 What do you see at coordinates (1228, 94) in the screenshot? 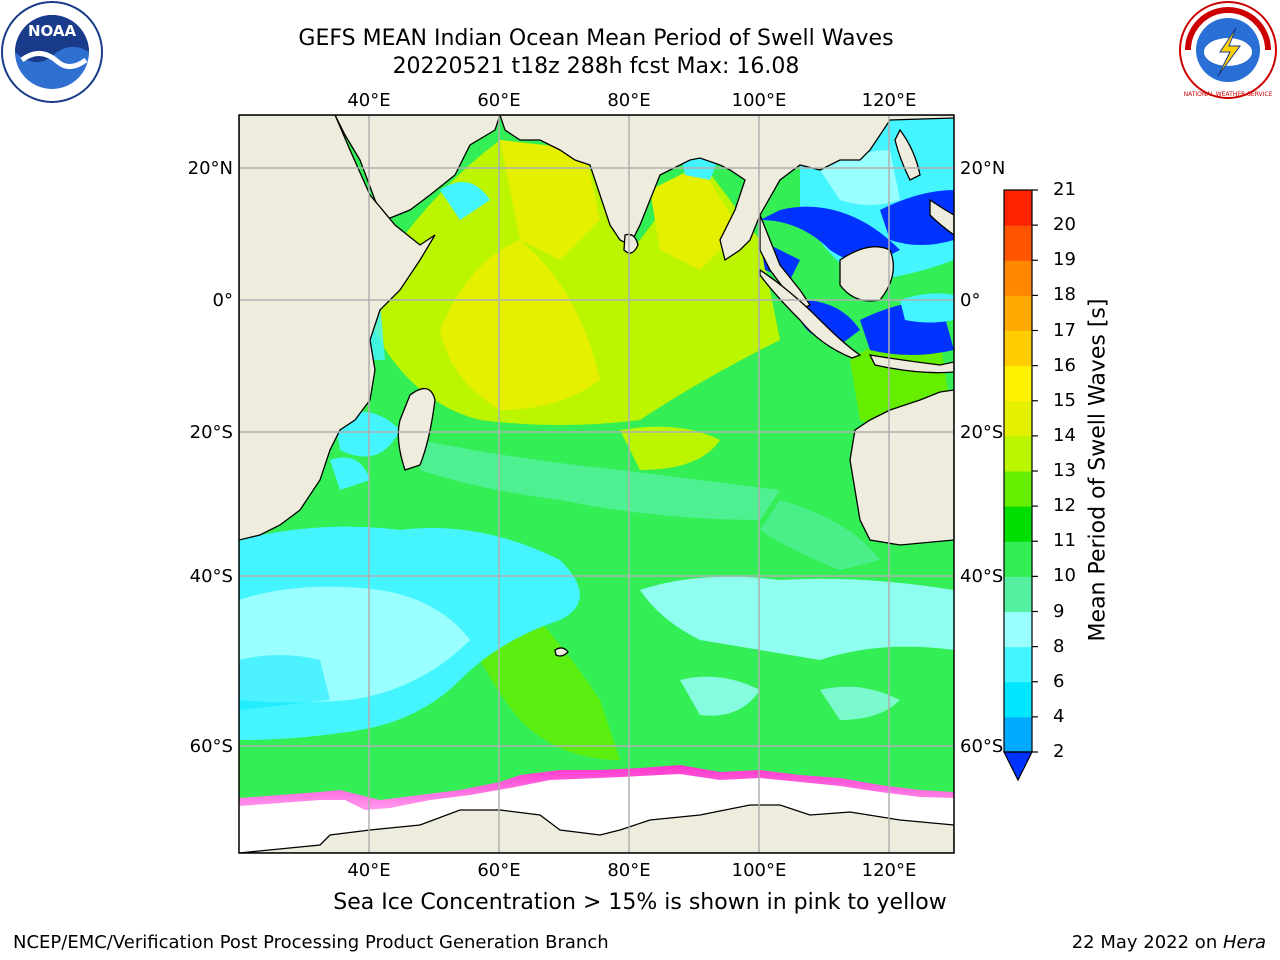
I see `nws-logo-text: NATIONAL WEATHER SERVICE` at bounding box center [1228, 94].